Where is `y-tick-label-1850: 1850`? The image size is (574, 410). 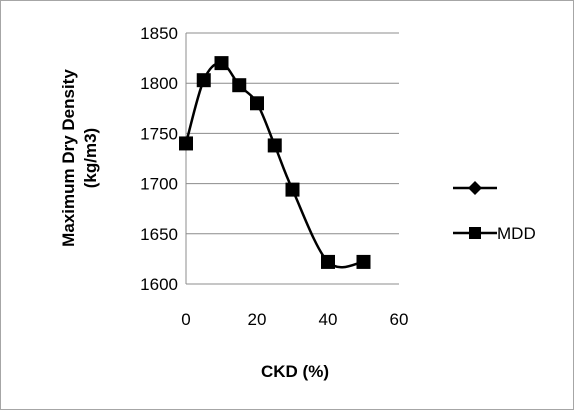 y-tick-label-1850: 1850 is located at coordinates (159, 33).